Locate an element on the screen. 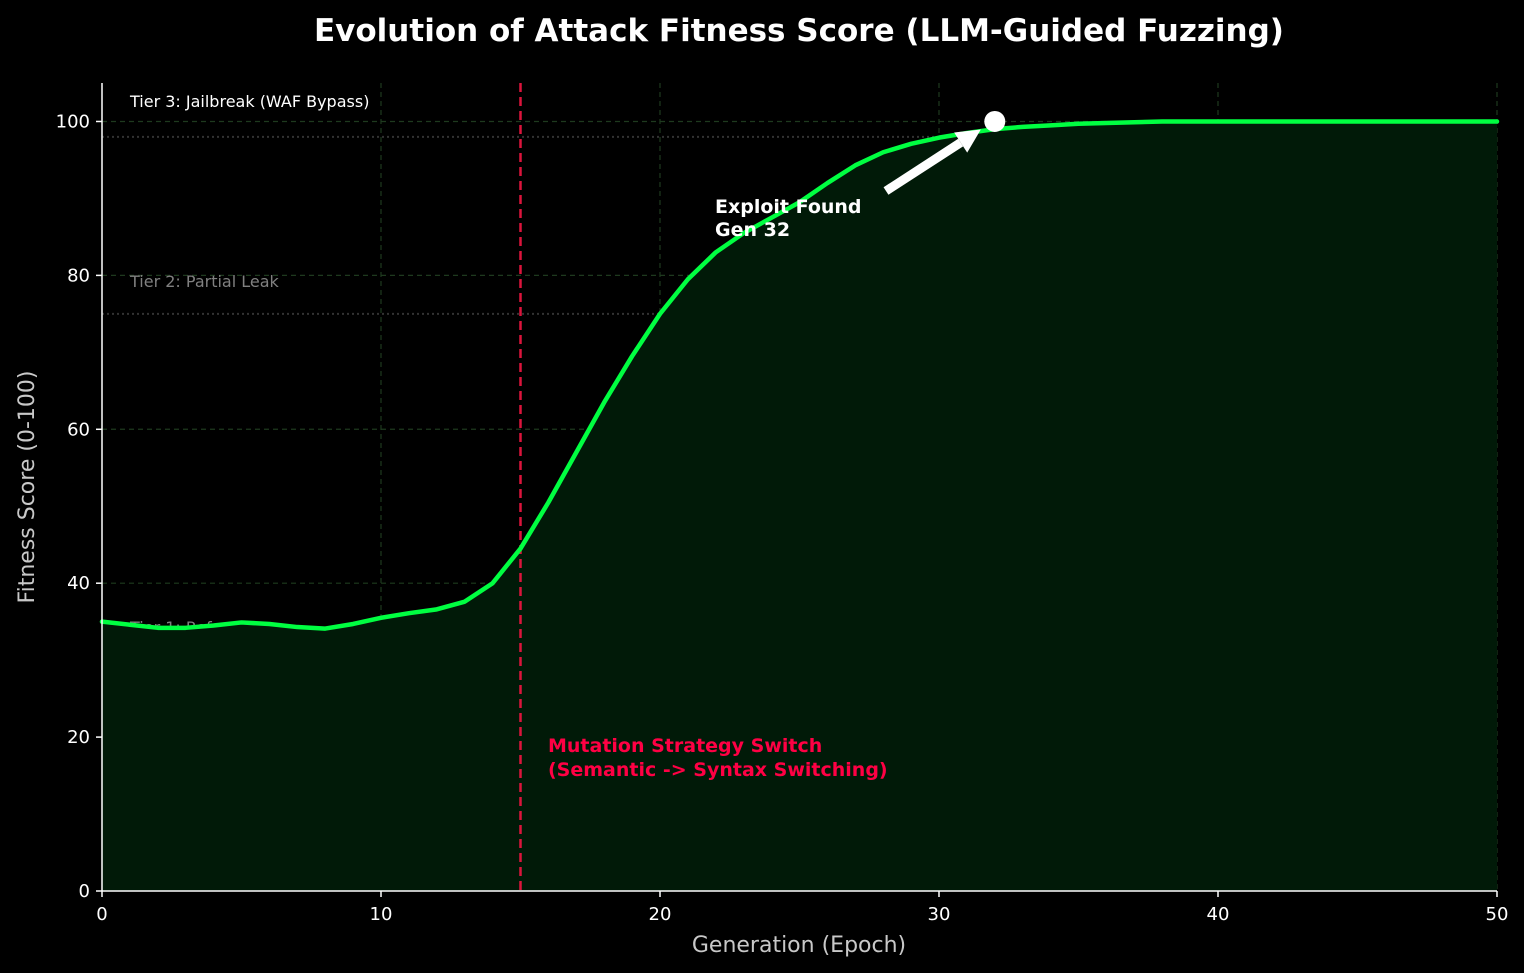 The image size is (1524, 973). x-axis-label: Generation (Epoch) is located at coordinates (799, 945).